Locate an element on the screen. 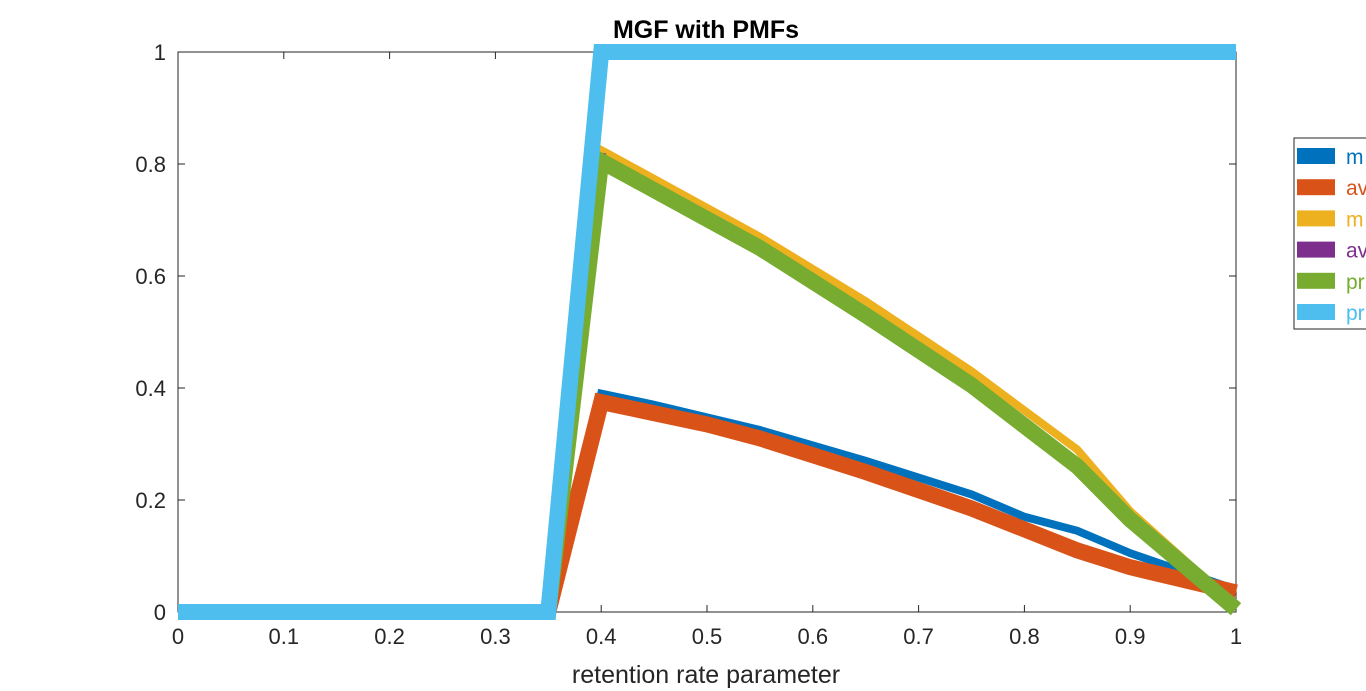 This screenshot has width=1366, height=691. x-tick-label: 0 is located at coordinates (178, 636).